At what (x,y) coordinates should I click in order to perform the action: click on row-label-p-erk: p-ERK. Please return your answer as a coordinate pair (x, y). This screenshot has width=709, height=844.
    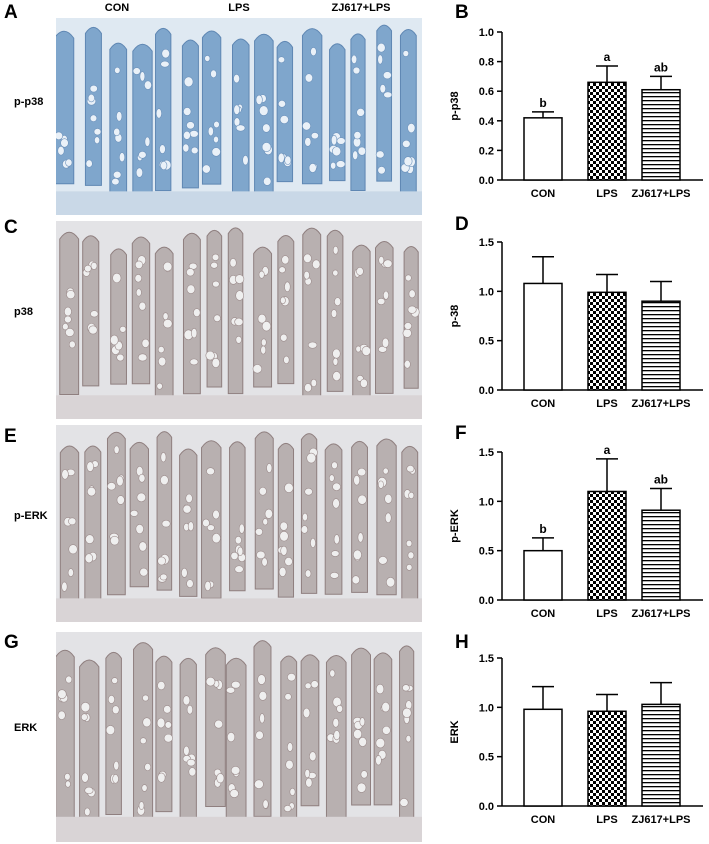
    Looking at the image, I should click on (31, 516).